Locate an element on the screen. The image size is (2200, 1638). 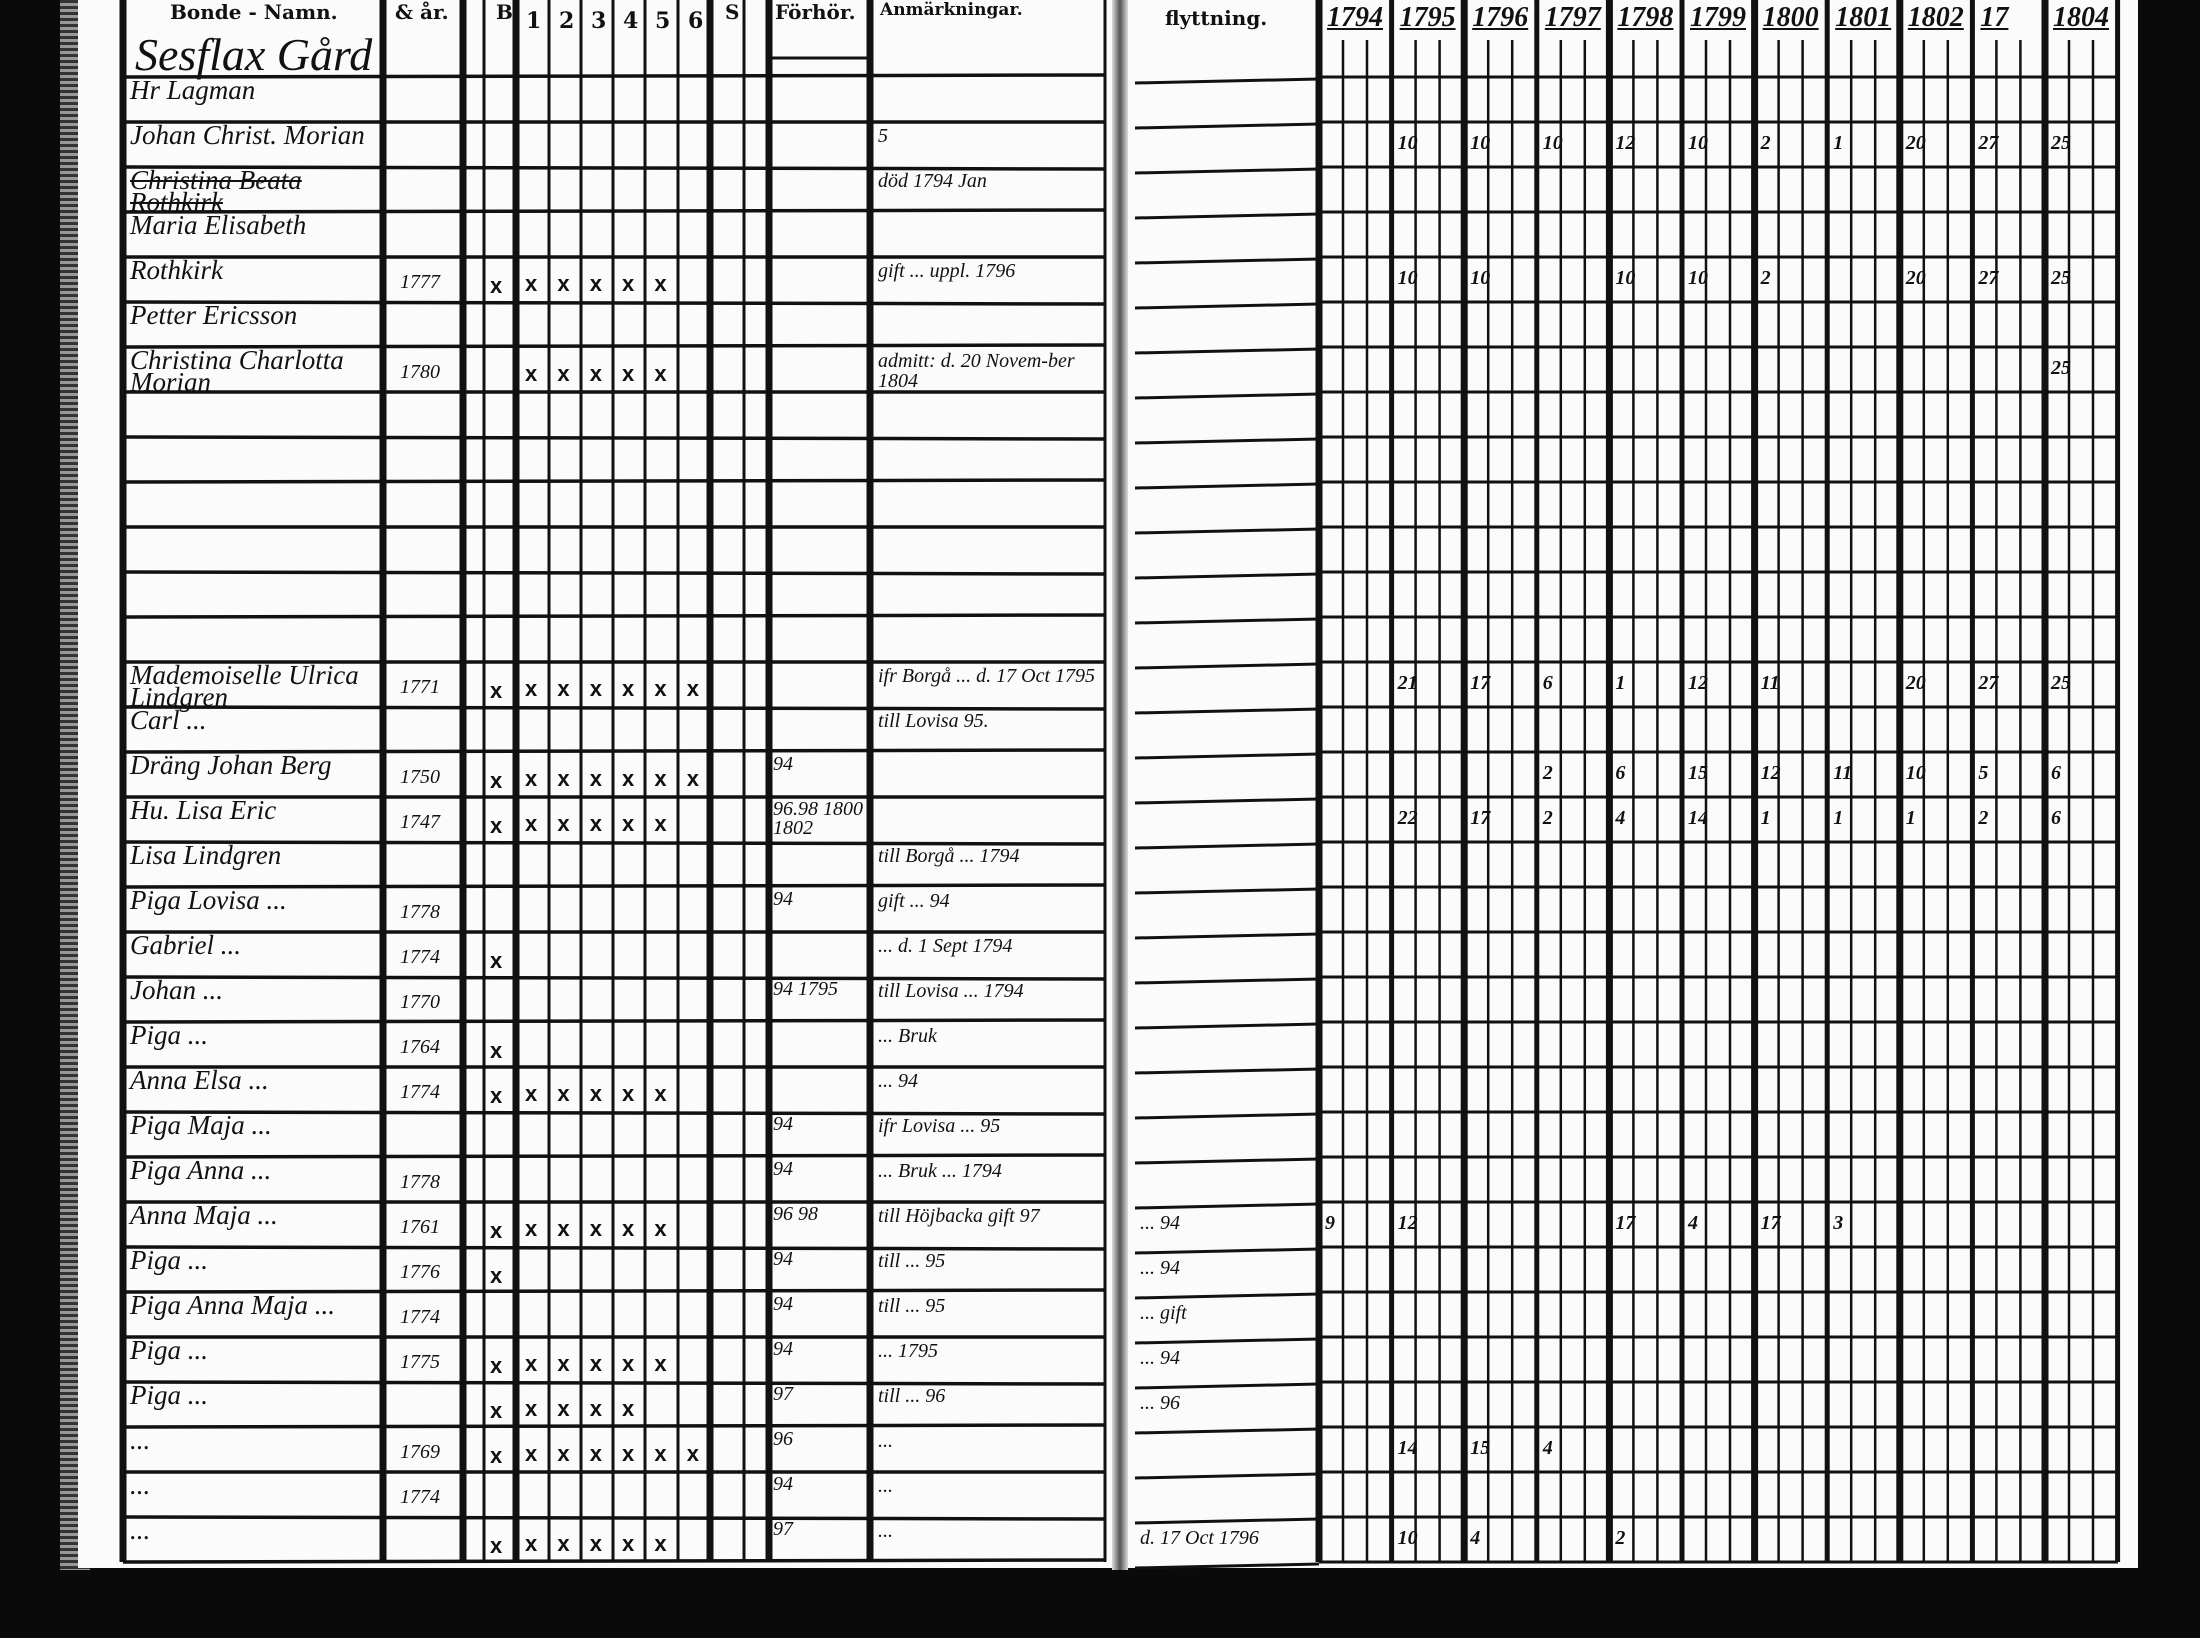
year-header: 1802 is located at coordinates (1935, 17).